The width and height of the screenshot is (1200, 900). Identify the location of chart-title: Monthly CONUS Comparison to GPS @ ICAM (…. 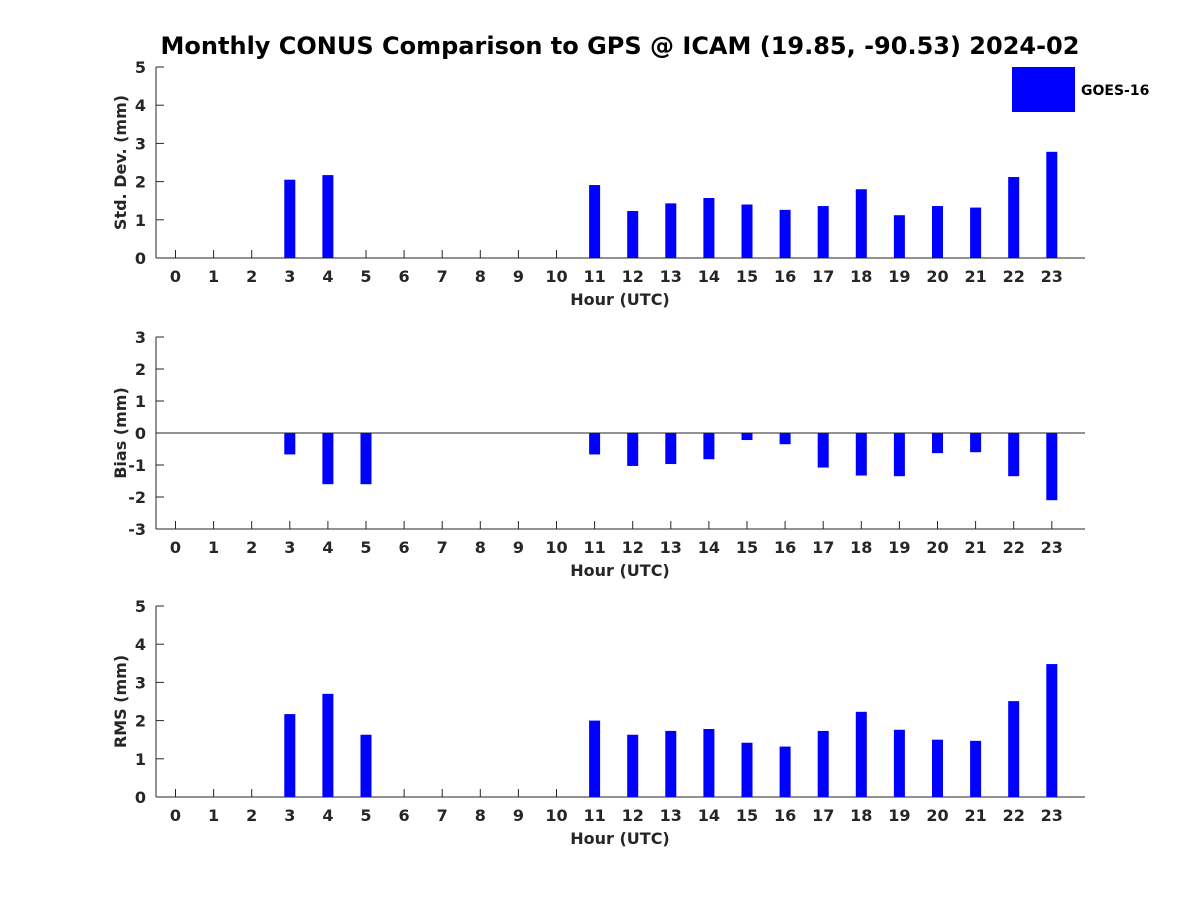
(620, 46).